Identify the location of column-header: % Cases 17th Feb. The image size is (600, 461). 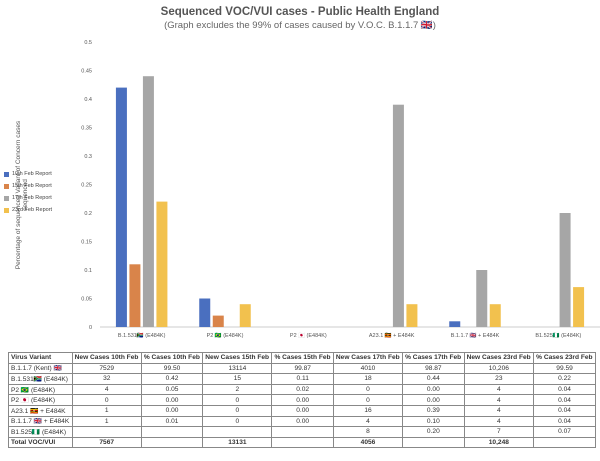
(433, 358).